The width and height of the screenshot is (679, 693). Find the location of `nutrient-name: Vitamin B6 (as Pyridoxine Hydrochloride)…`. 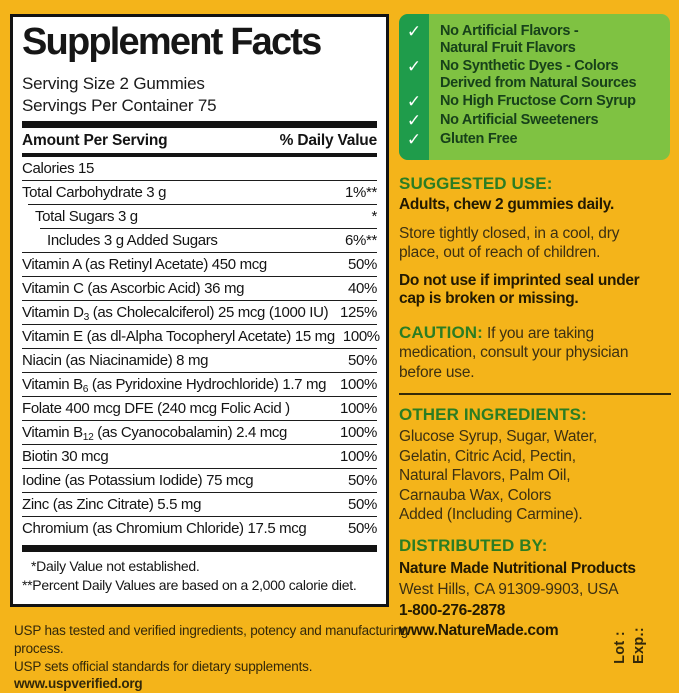

nutrient-name: Vitamin B6 (as Pyridoxine Hydrochloride)… is located at coordinates (174, 385).